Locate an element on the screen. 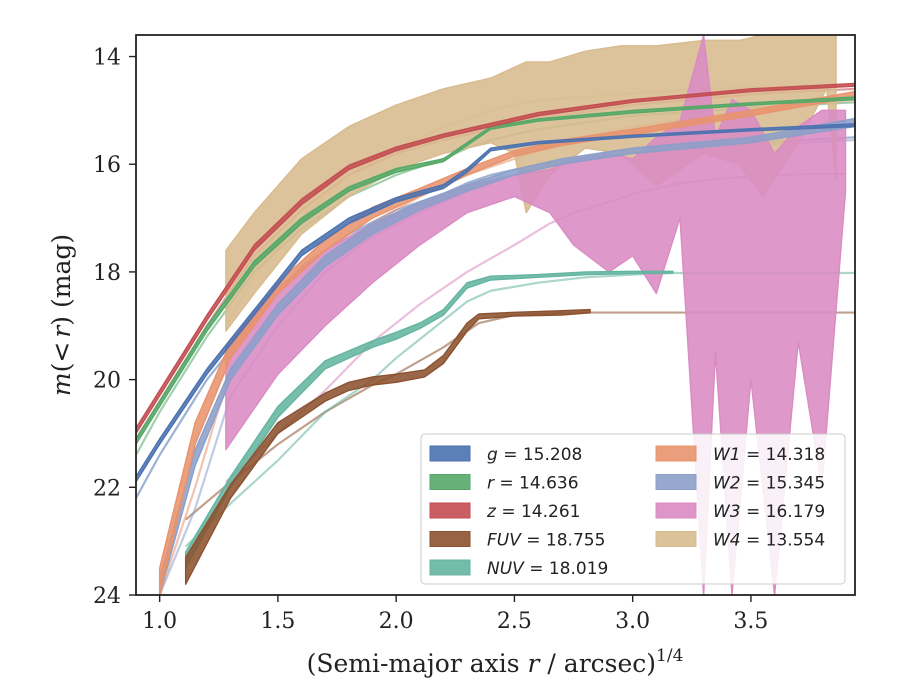  legend-label-g: g = 15.208 is located at coordinates (534, 455).